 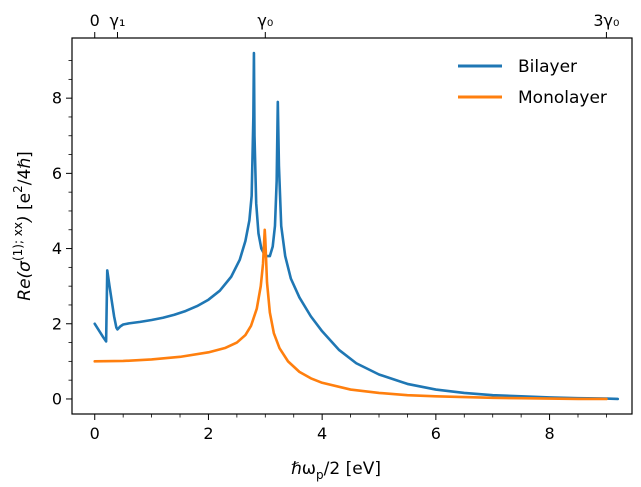 I want to click on x-tick-label: 6, so click(x=436, y=433).